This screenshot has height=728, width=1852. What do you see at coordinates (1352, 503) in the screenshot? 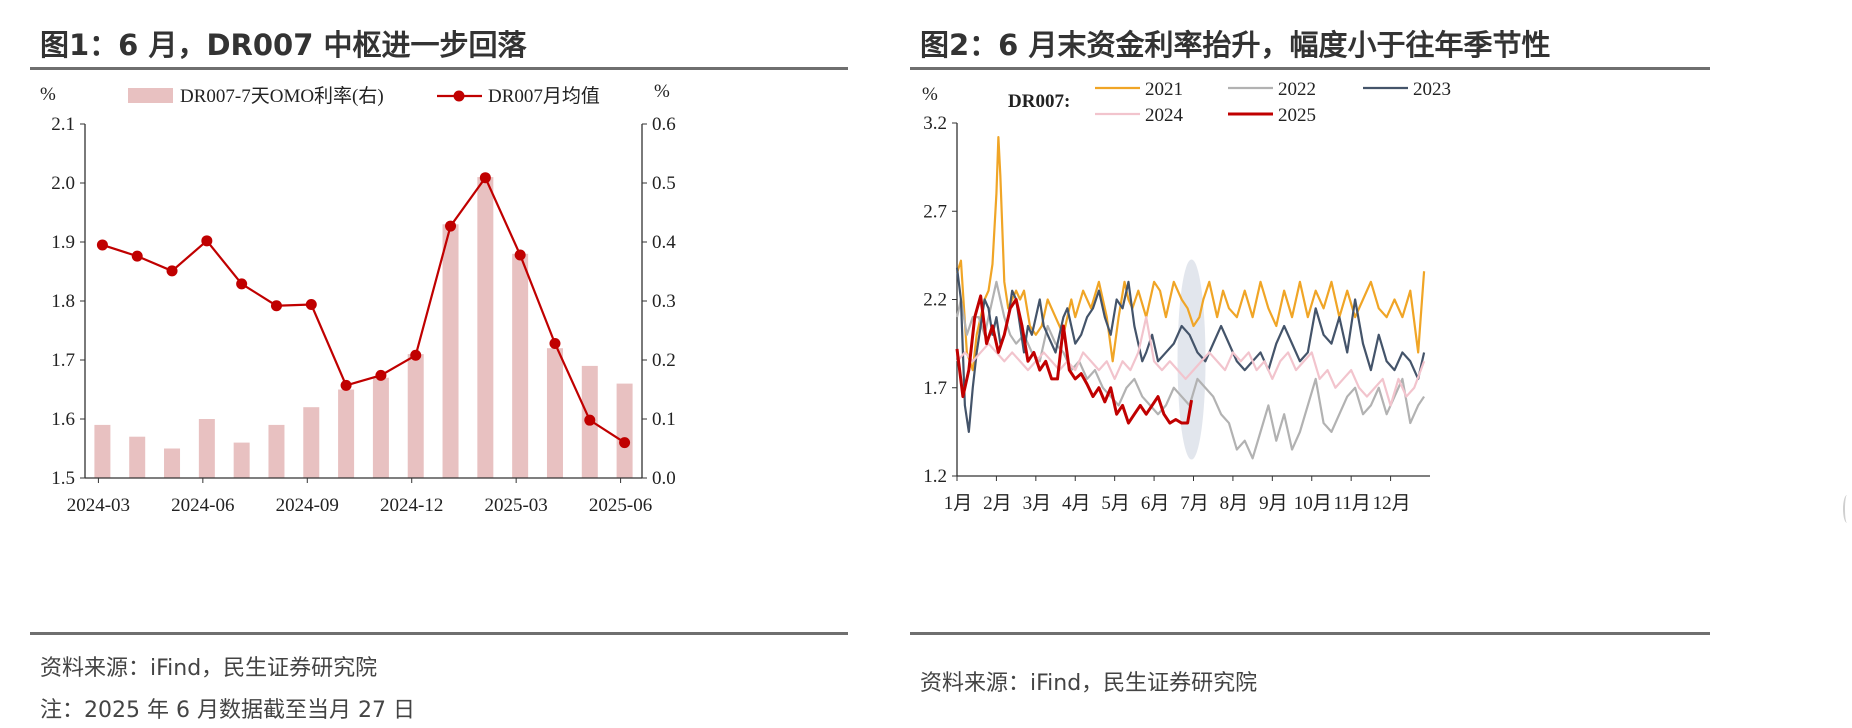
I see `x-tick-label: 11月` at bounding box center [1352, 503].